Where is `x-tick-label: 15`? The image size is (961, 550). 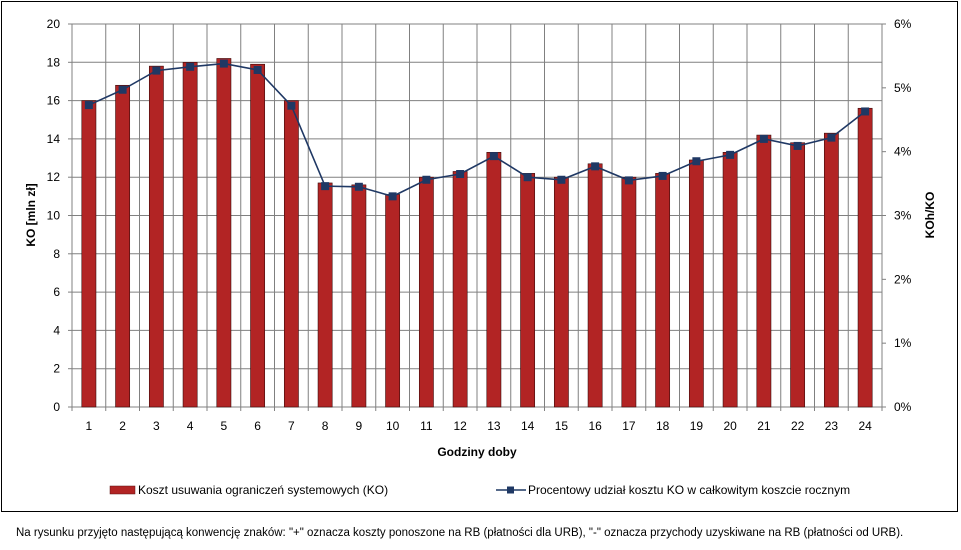
x-tick-label: 15 is located at coordinates (562, 426).